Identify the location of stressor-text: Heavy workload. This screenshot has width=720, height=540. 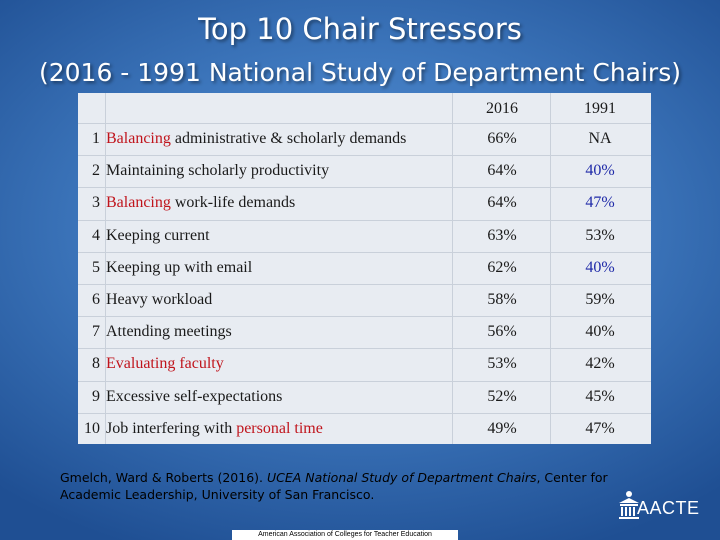
(159, 299).